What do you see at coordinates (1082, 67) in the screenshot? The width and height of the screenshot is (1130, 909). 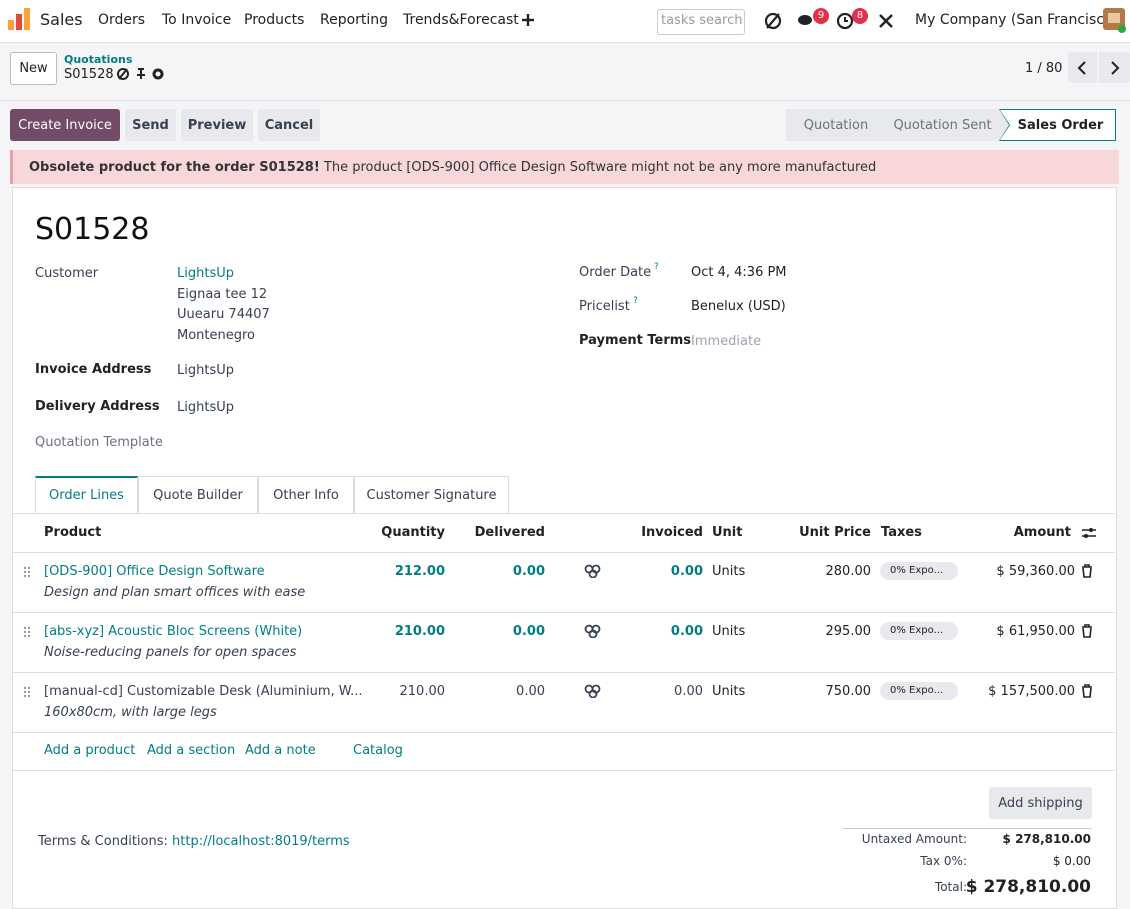 I see `pager-prev` at bounding box center [1082, 67].